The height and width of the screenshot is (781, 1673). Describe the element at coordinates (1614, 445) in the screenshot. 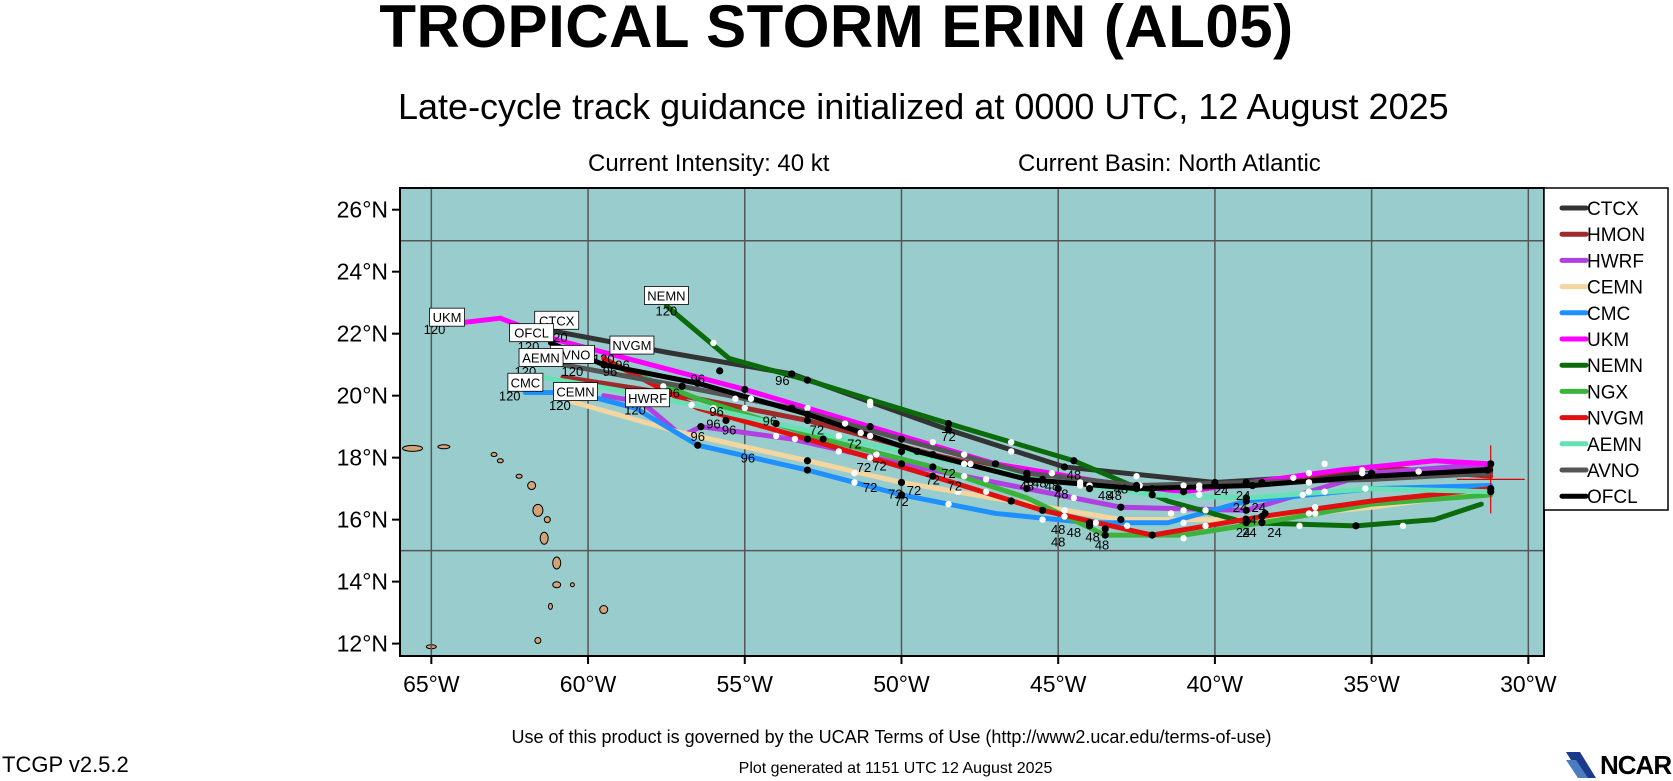

I see `legend-label: AEMN` at that location.